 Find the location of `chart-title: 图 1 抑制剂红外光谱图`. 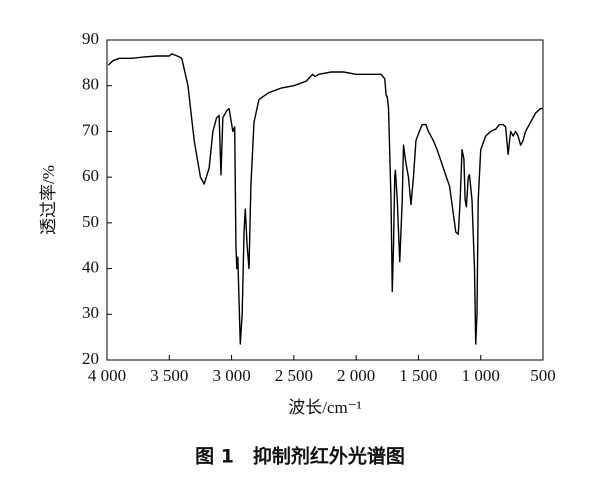

chart-title: 图 1 抑制剂红外光谱图 is located at coordinates (300, 456).